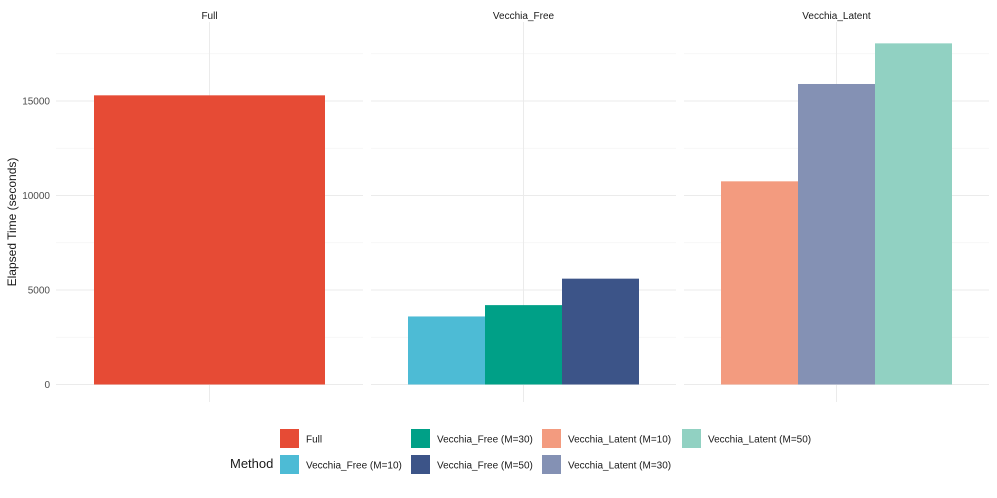 This screenshot has height=498, width=997. What do you see at coordinates (314, 440) in the screenshot?
I see `legend-label: Full` at bounding box center [314, 440].